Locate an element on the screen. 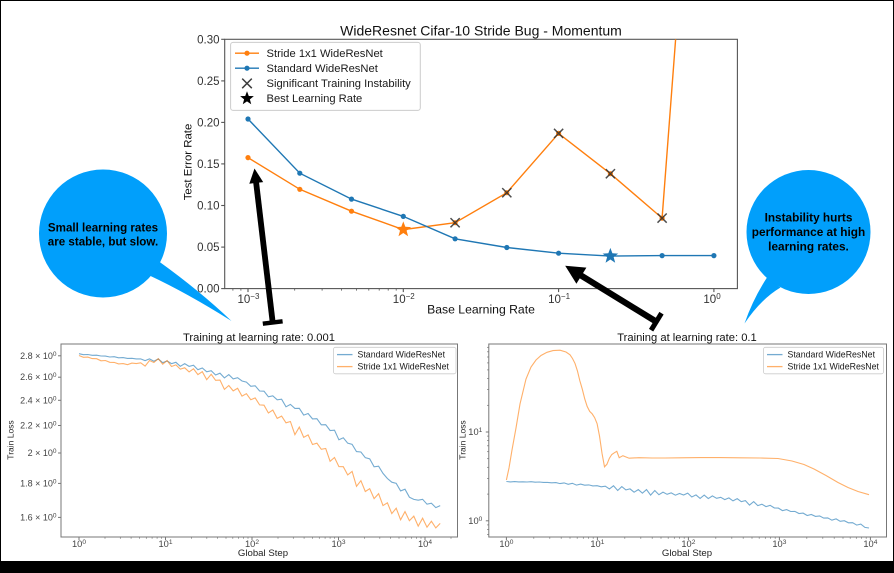  svg-text: 2.2 × 100 is located at coordinates (38, 426).